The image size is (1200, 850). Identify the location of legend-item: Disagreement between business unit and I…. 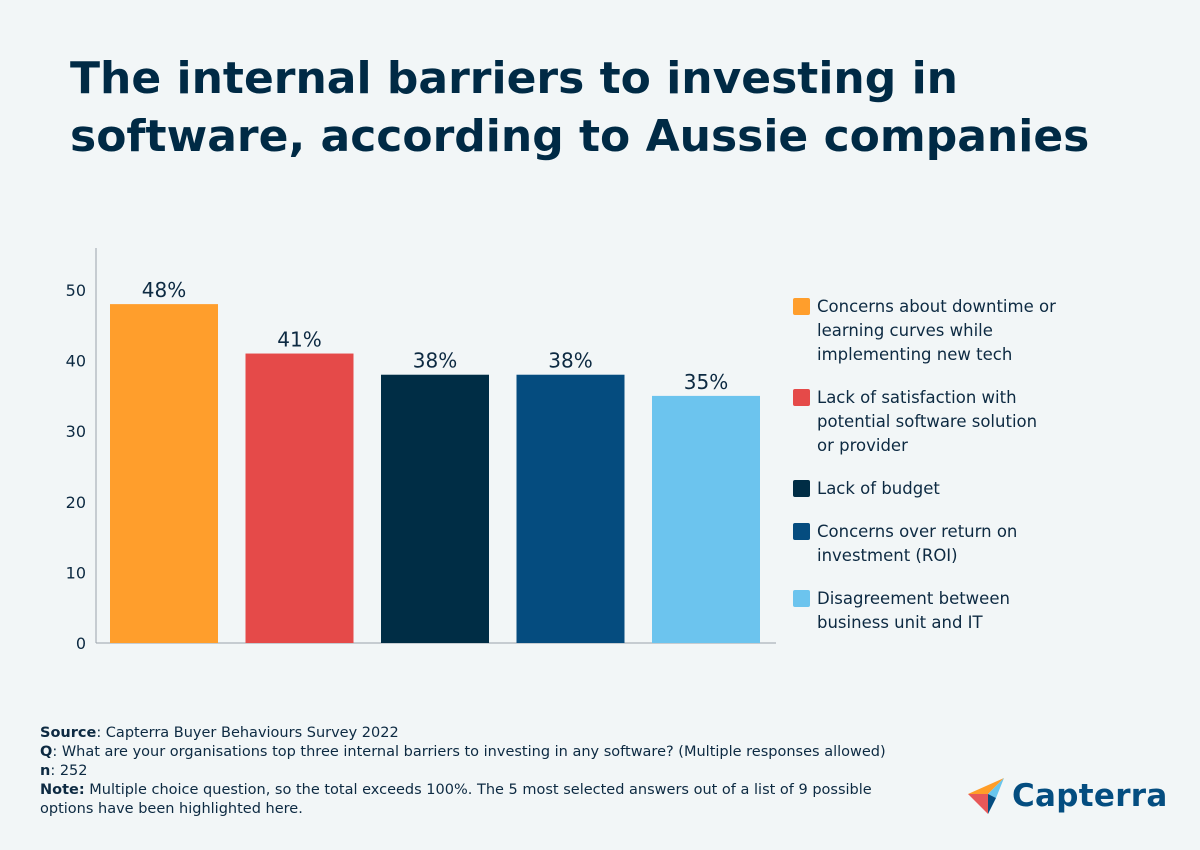
(938, 611).